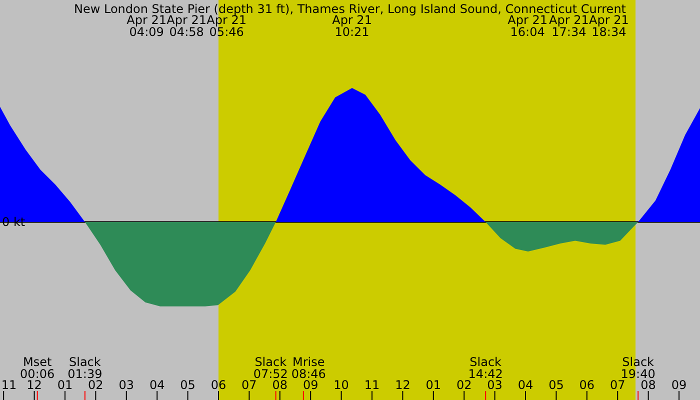 Image resolution: width=700 pixels, height=400 pixels. Describe the element at coordinates (341, 385) in the screenshot. I see `x-tick-label: 10` at that location.